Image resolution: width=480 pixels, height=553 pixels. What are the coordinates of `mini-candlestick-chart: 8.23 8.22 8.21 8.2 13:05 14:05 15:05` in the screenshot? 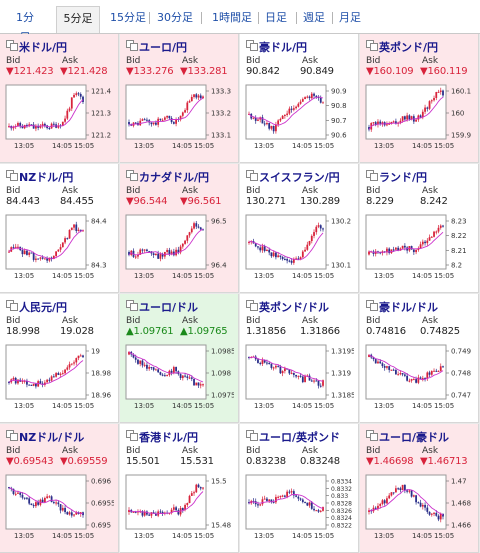 It's located at (419, 248).